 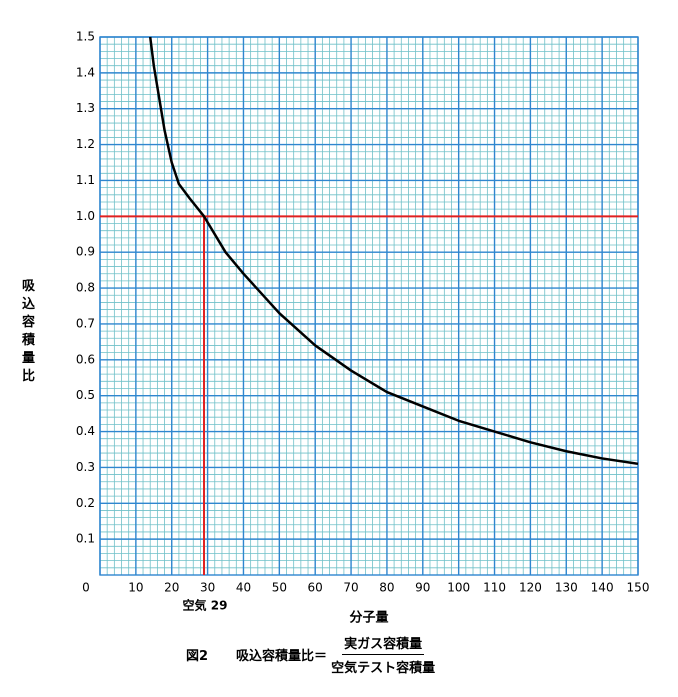 What do you see at coordinates (85, 37) in the screenshot?
I see `y-tick-label: 1.5` at bounding box center [85, 37].